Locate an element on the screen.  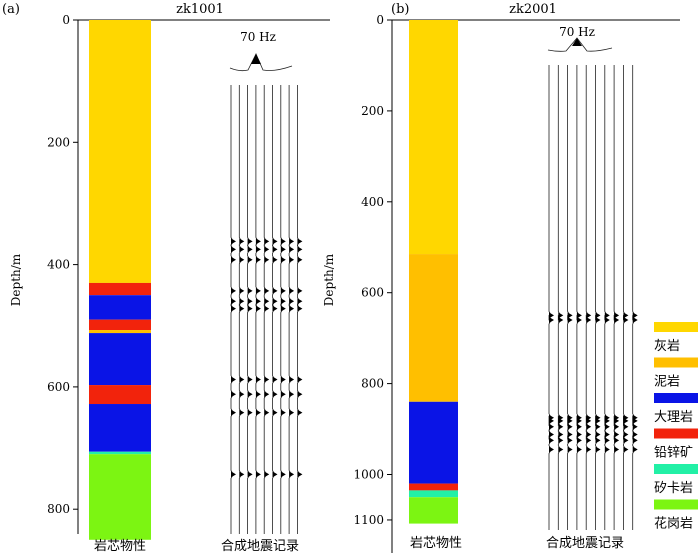
legend-swatch-mudstone is located at coordinates (676, 362).